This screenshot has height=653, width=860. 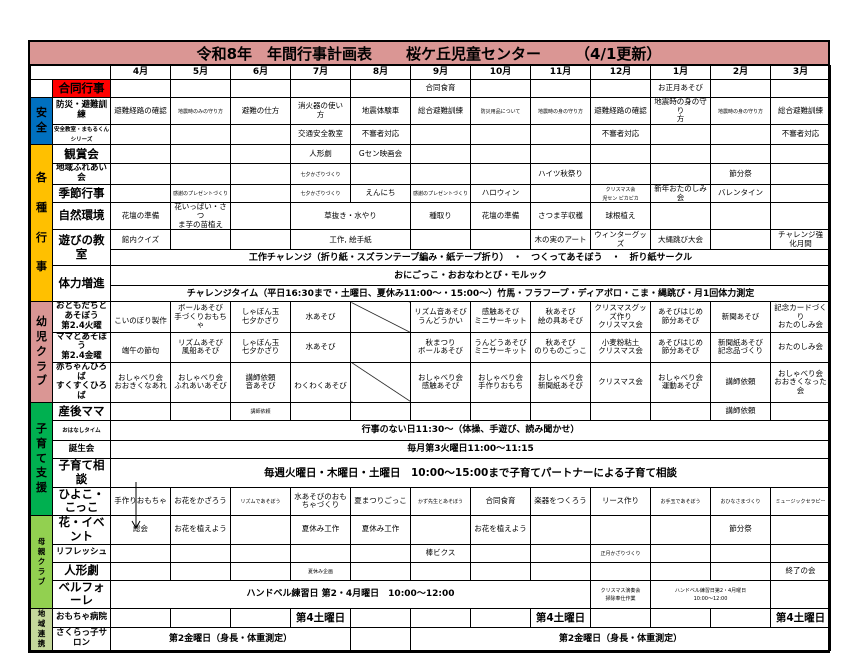 I want to click on event-text: ウィンターグッズ, so click(x=620, y=239).